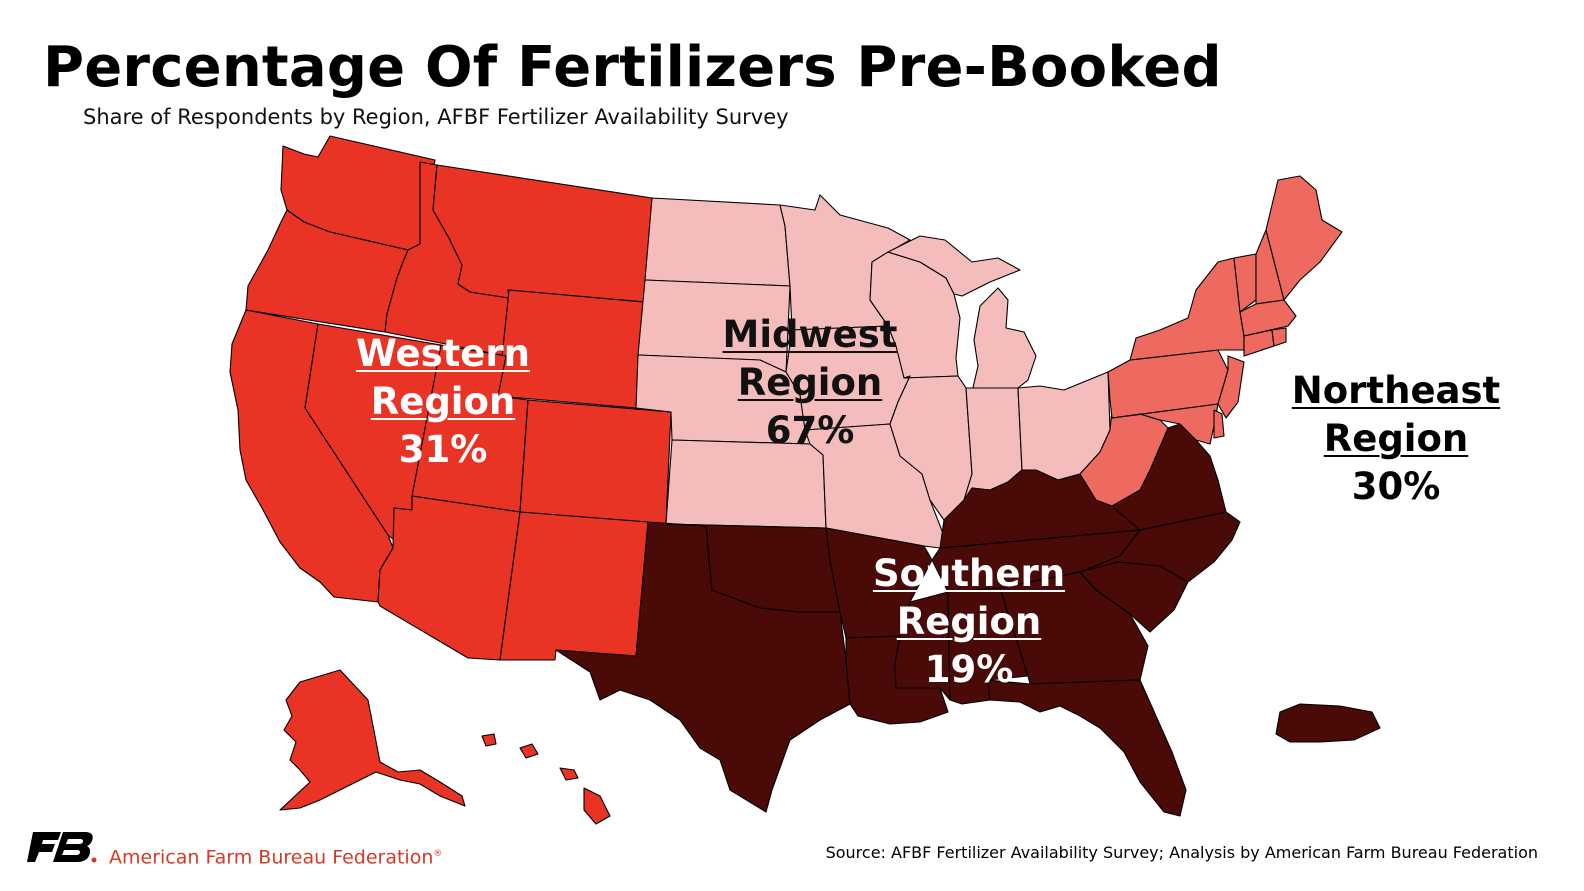 The image size is (1584, 891). I want to click on state-michigan-lower, so click(1004, 340).